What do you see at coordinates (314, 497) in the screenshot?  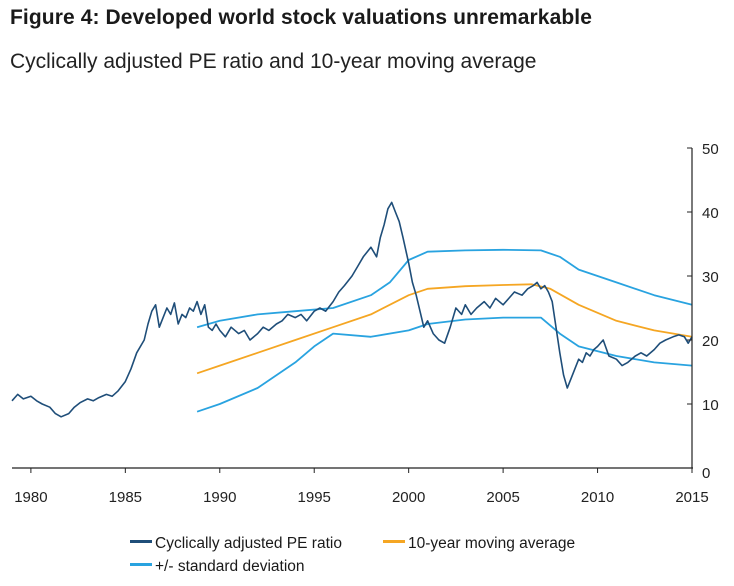 I see `x-tick-label-1995: 1995` at bounding box center [314, 497].